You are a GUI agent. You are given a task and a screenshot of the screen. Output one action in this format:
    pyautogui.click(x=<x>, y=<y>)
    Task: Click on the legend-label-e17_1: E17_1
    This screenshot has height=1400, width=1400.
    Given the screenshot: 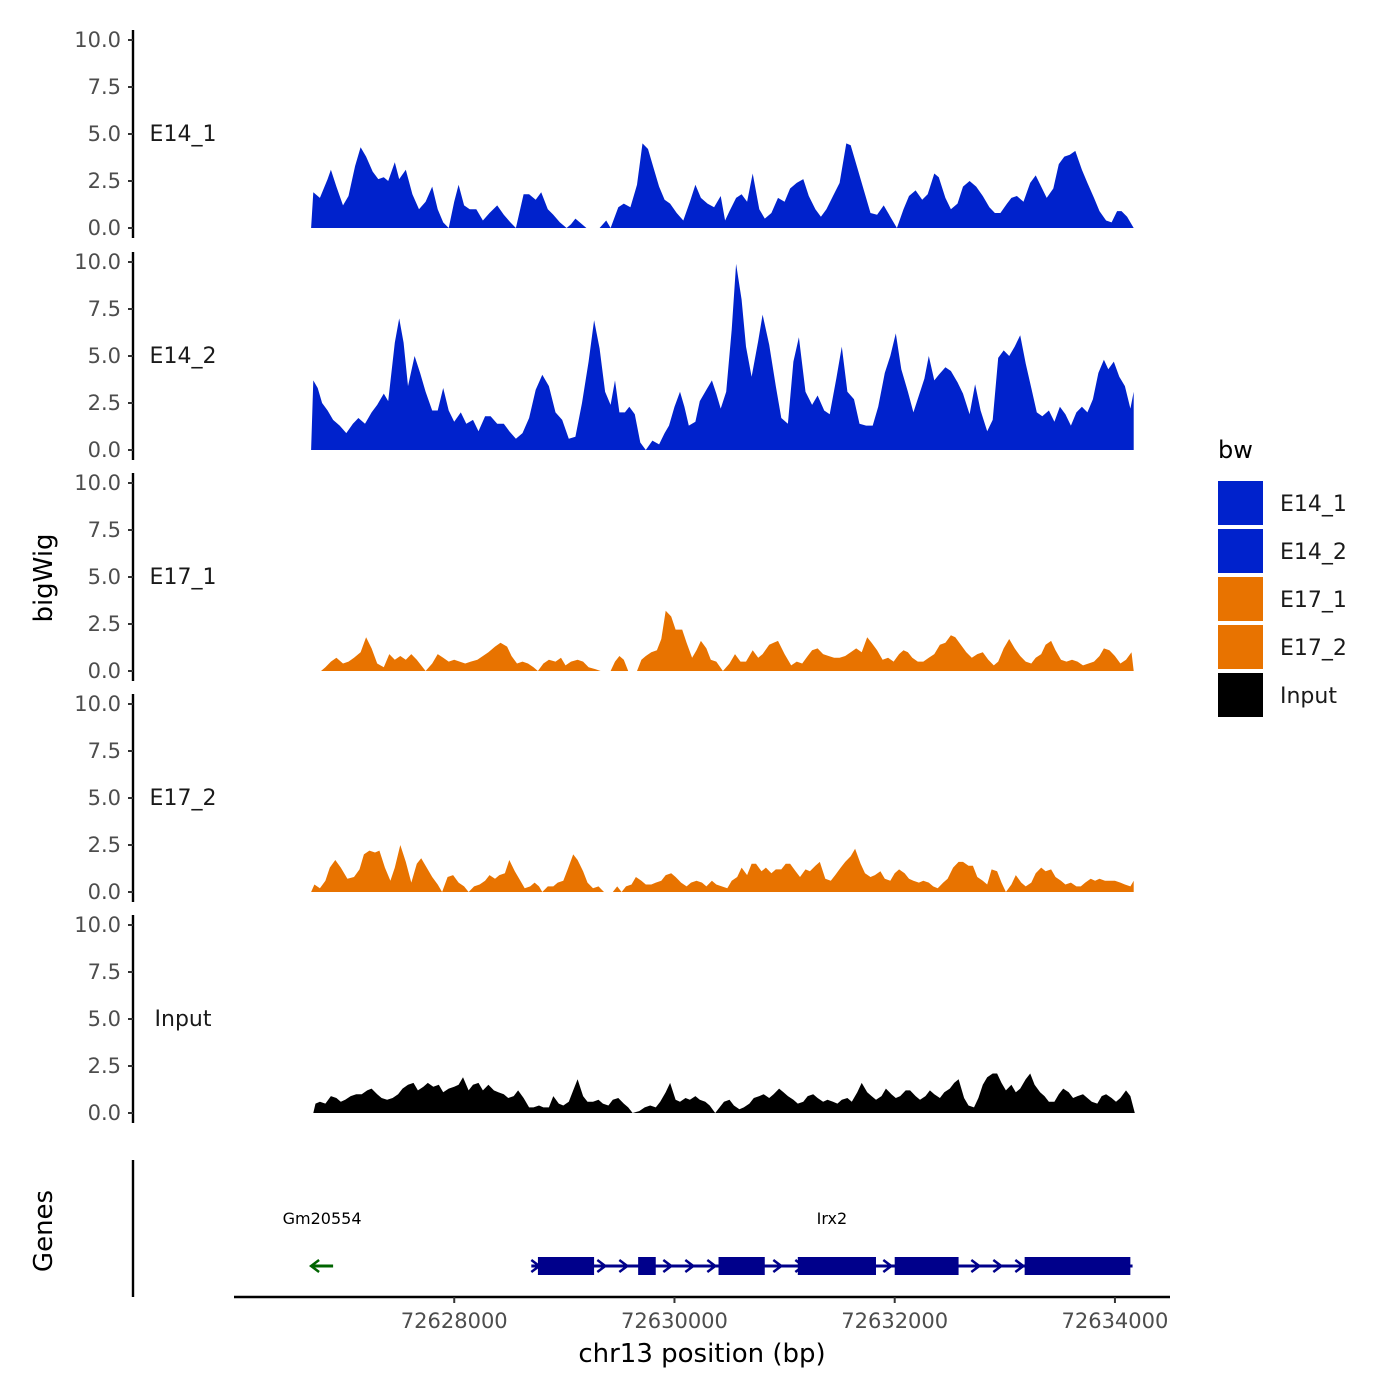 What is the action you would take?
    pyautogui.click(x=1313, y=600)
    